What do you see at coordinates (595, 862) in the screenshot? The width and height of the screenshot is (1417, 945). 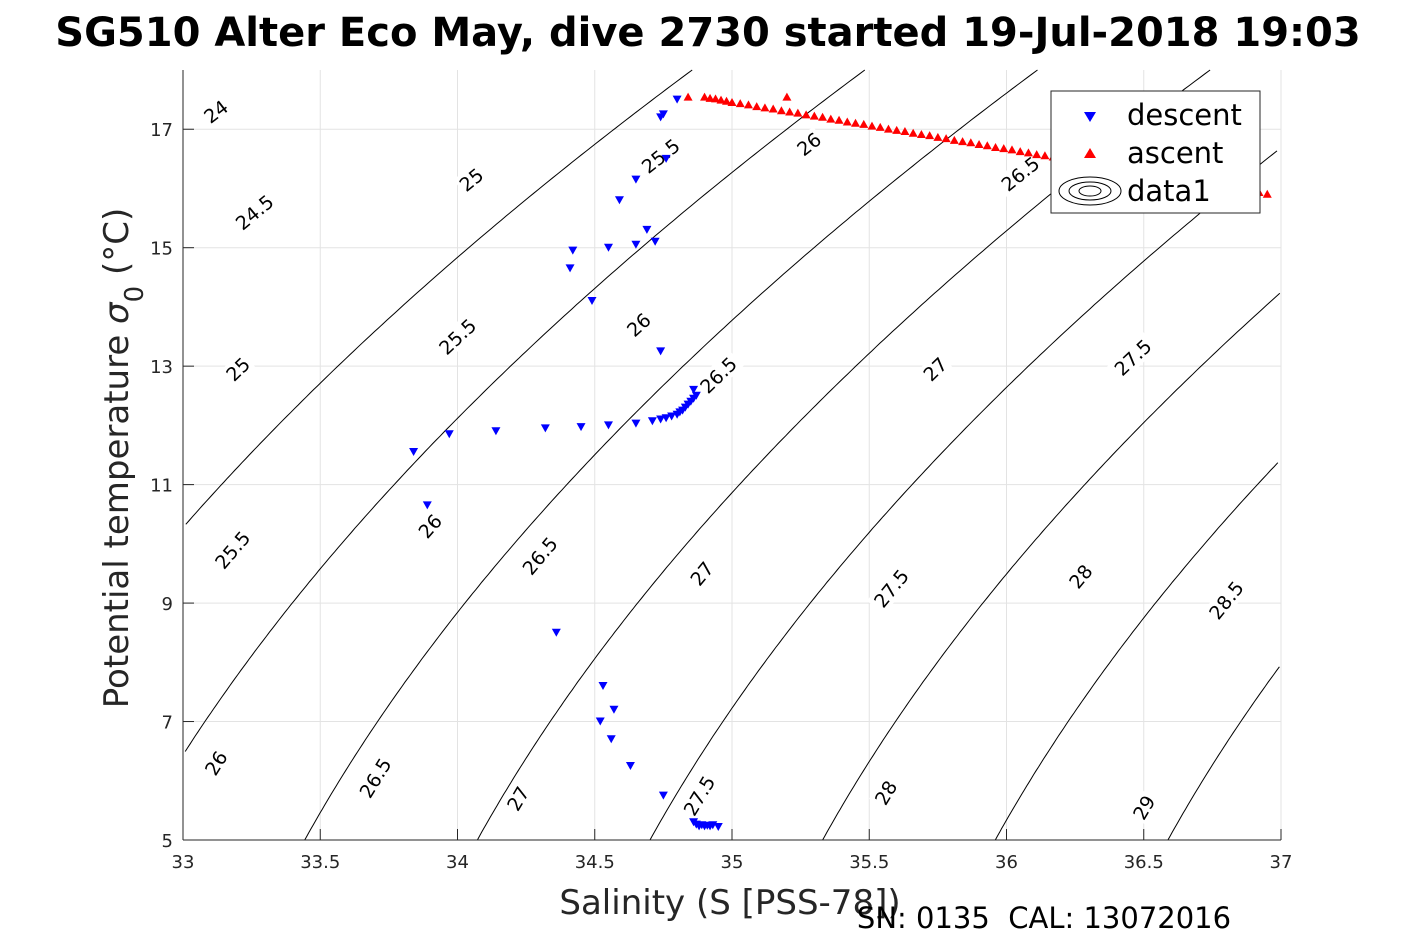 I see `x-tick-label: 34.5` at bounding box center [595, 862].